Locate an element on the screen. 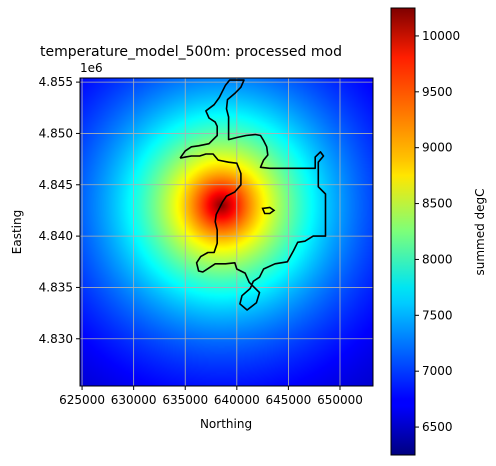 Image resolution: width=496 pixels, height=466 pixels. x-tick-label: 625000 is located at coordinates (82, 400).